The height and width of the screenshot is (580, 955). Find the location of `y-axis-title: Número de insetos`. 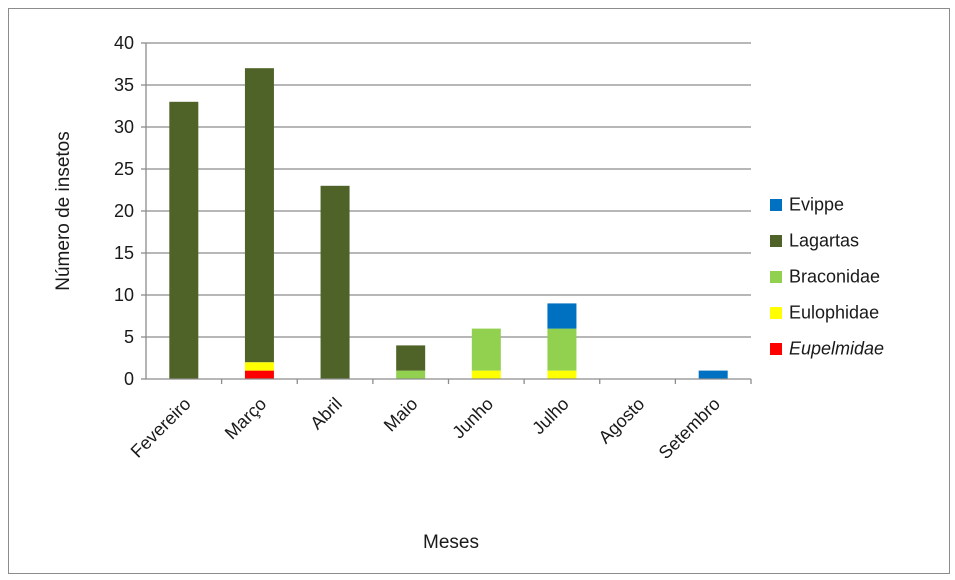

y-axis-title: Número de insetos is located at coordinates (63, 210).